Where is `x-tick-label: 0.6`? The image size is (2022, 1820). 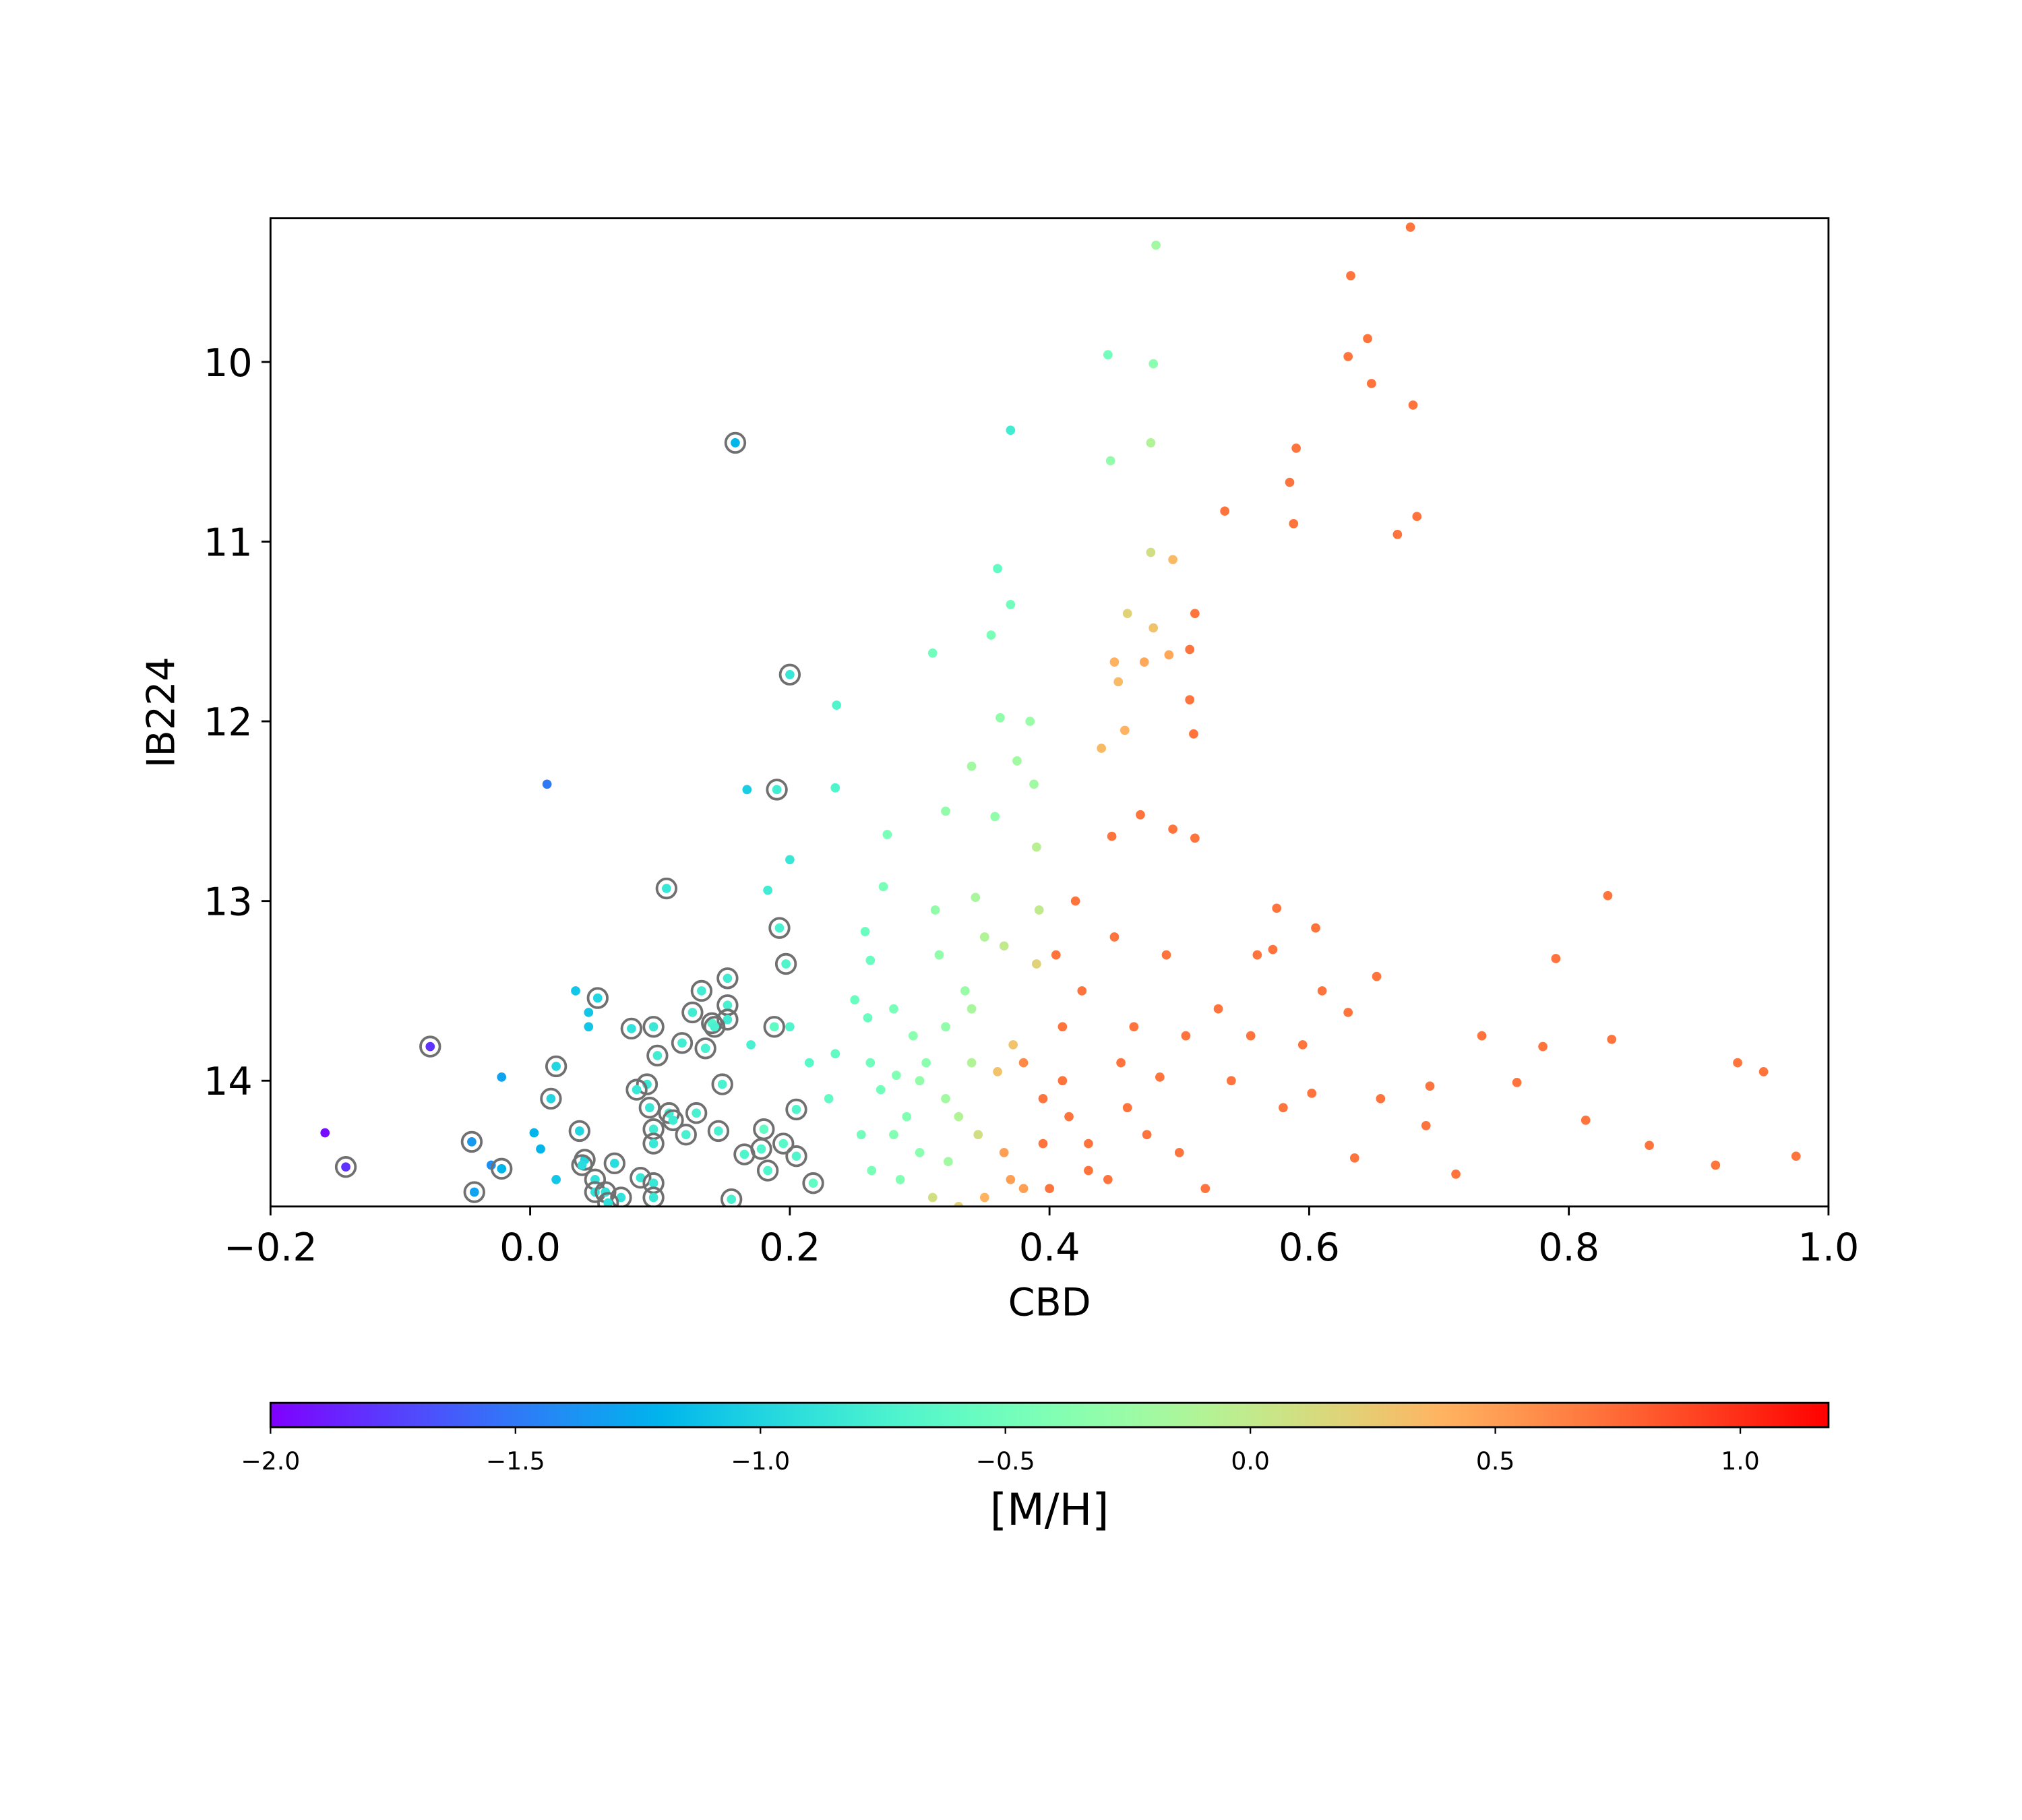
x-tick-label: 0.6 is located at coordinates (1309, 1247).